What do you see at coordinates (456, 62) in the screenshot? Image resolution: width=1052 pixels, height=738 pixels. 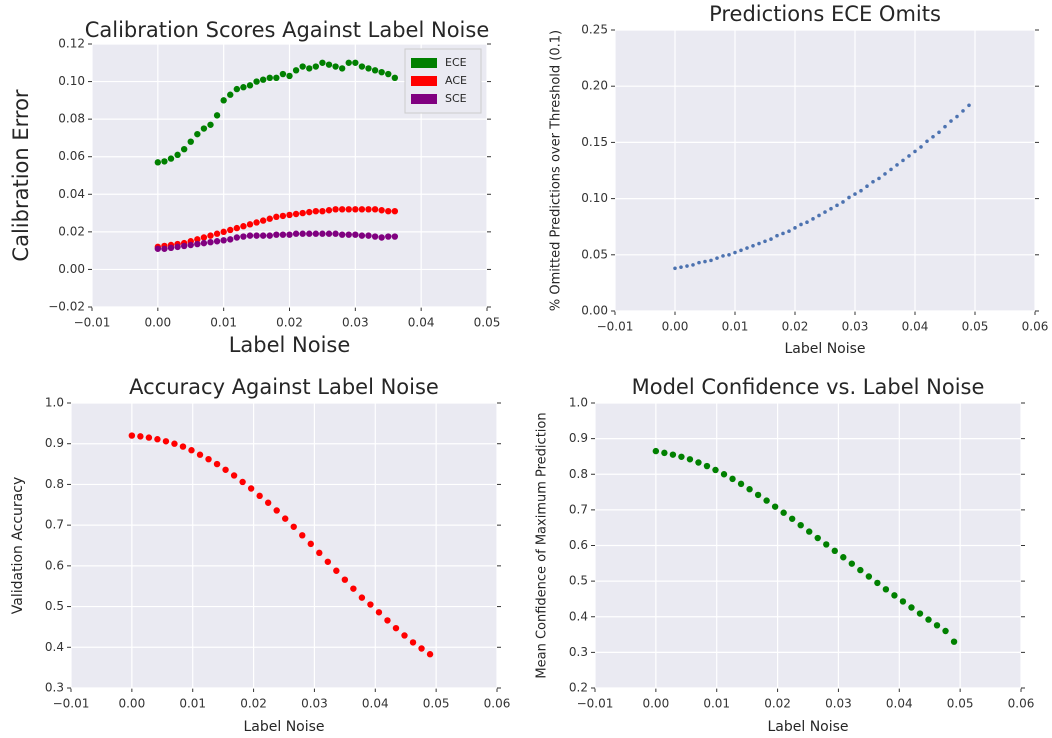 I see `legend-label: ECE` at bounding box center [456, 62].